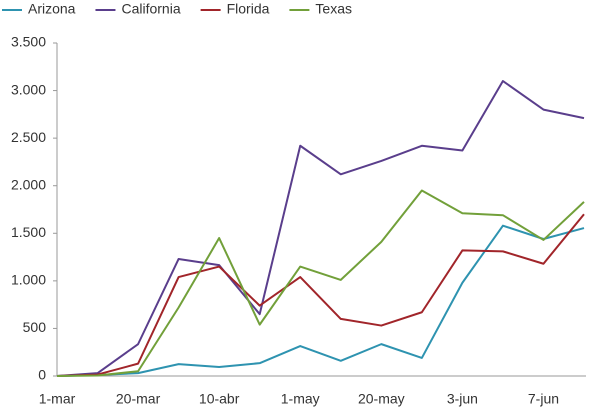 The width and height of the screenshot is (592, 408). Describe the element at coordinates (28, 232) in the screenshot. I see `y-tick-label: 1.500` at that location.